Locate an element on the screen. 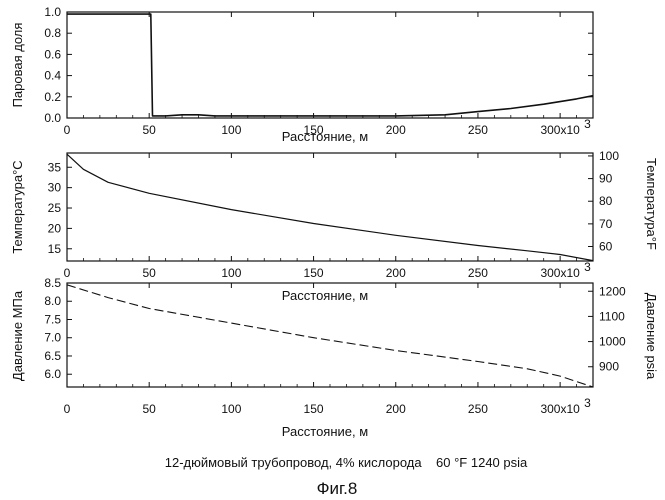  y-tick-label: 6.0 is located at coordinates (52, 374).